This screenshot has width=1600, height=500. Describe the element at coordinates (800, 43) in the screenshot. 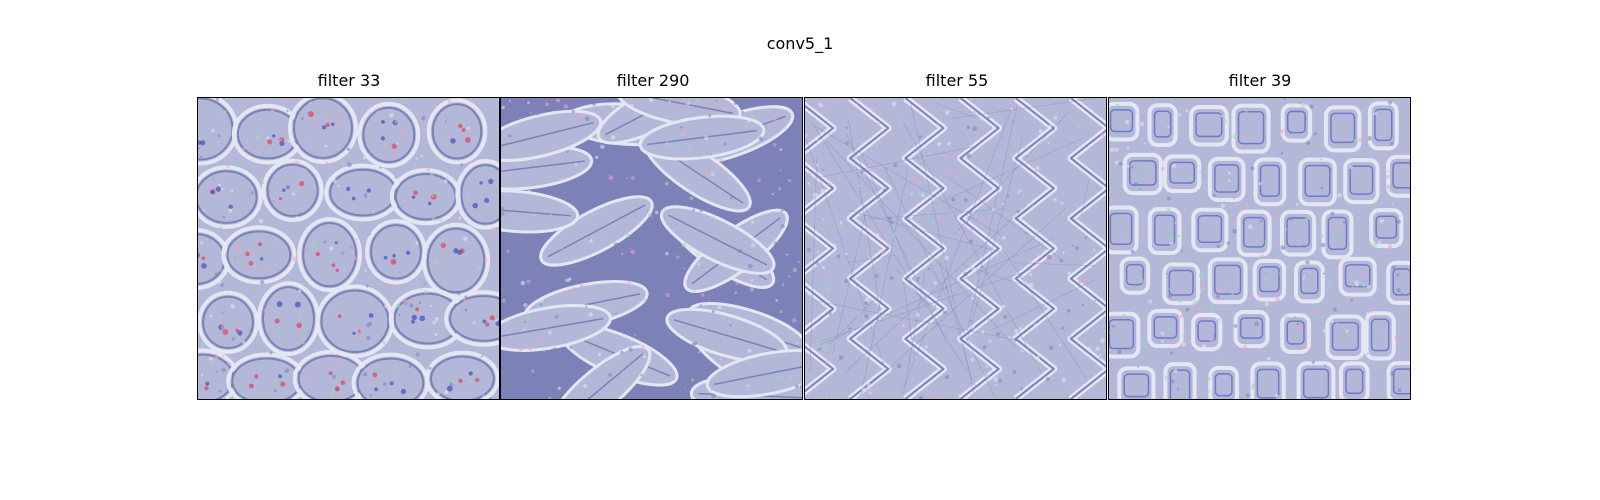

I see `figure-title: conv5_1` at that location.